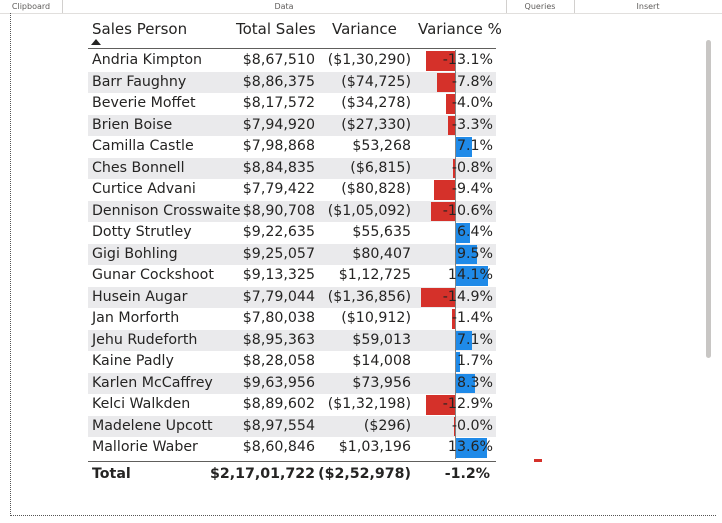 Image resolution: width=722 pixels, height=523 pixels. Describe the element at coordinates (284, 6) in the screenshot. I see `ribbon-group-data: Data` at that location.